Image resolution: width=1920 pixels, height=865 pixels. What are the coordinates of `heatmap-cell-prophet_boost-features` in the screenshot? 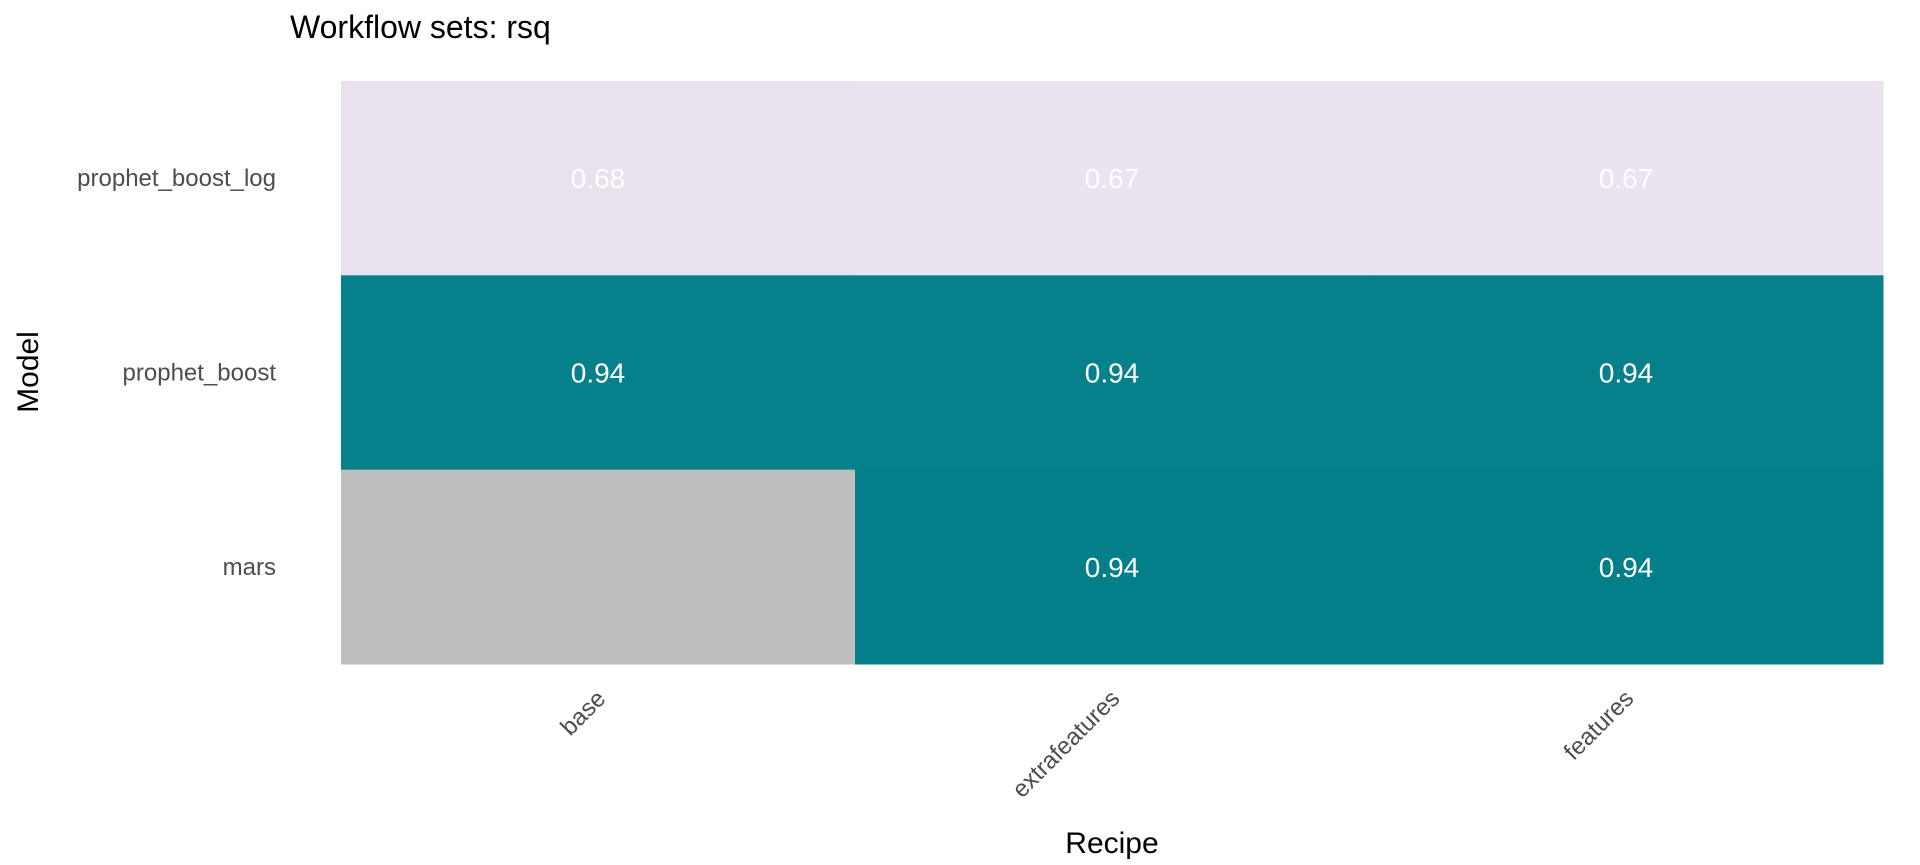 It's located at (1626, 373).